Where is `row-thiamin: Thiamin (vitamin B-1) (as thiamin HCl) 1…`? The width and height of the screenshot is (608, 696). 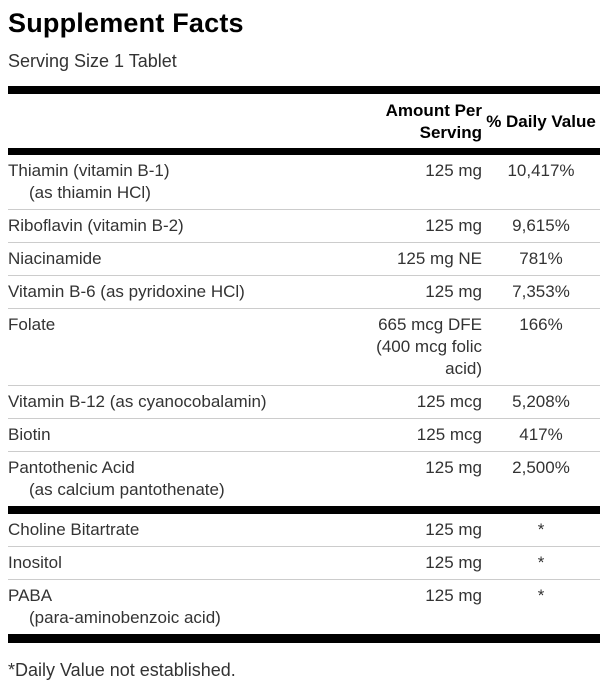
row-thiamin: Thiamin (vitamin B-1) (as thiamin HCl) 1… is located at coordinates (304, 182).